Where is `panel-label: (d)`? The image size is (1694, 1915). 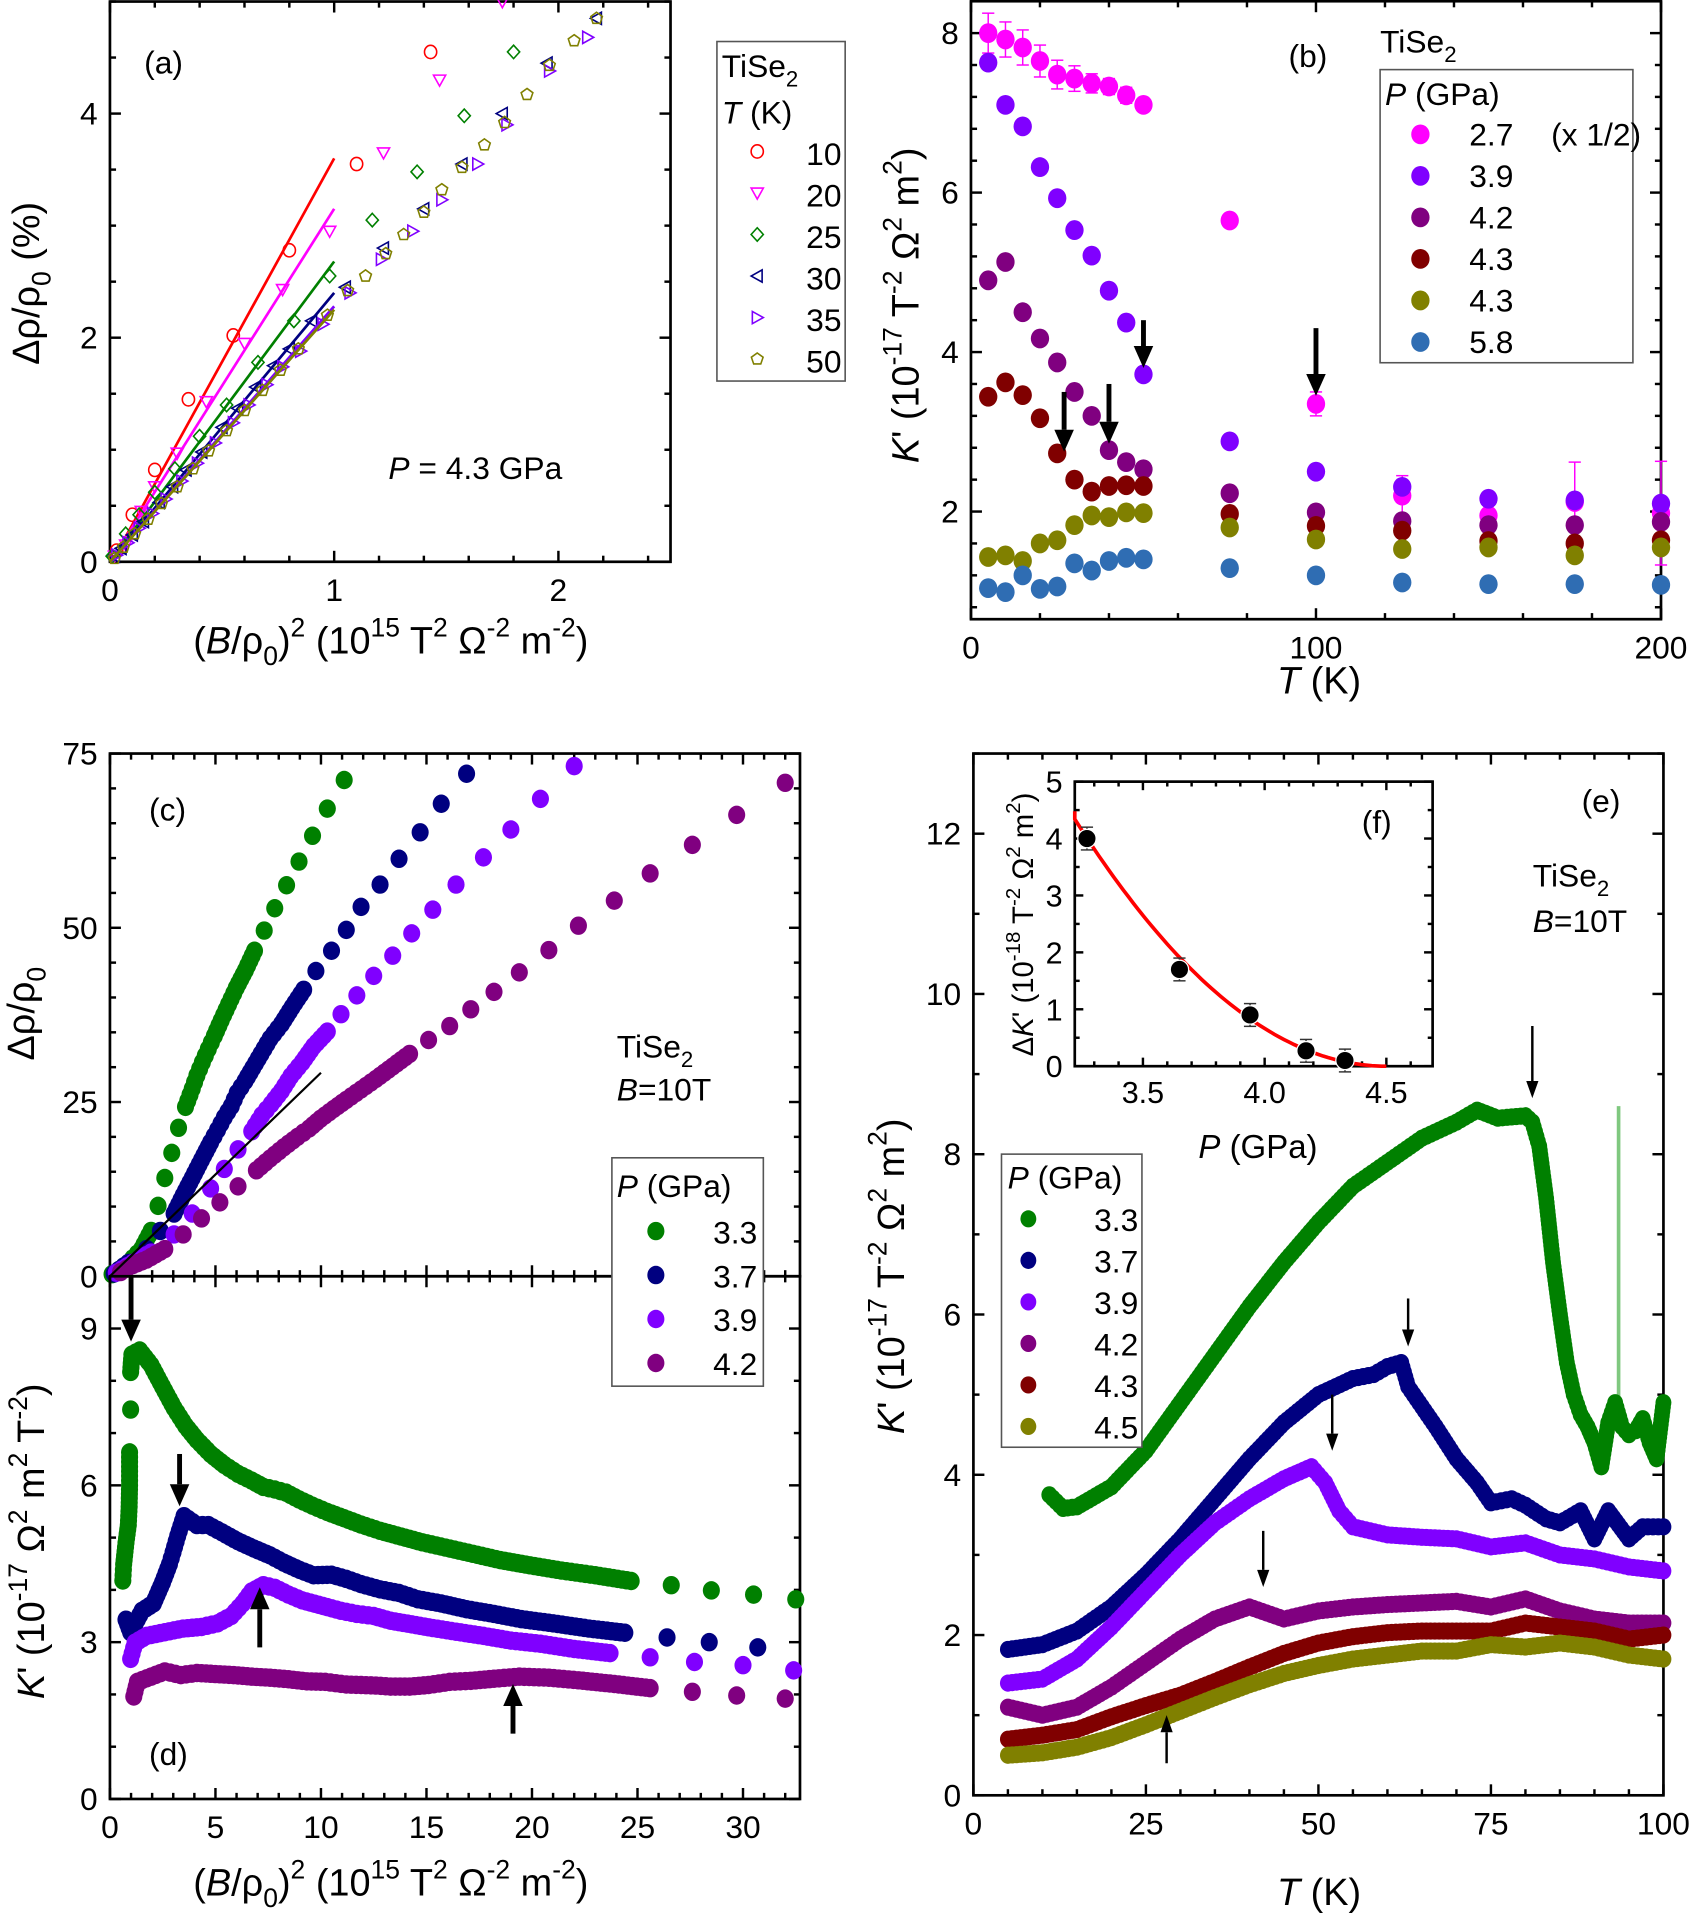 panel-label: (d) is located at coordinates (168, 1754).